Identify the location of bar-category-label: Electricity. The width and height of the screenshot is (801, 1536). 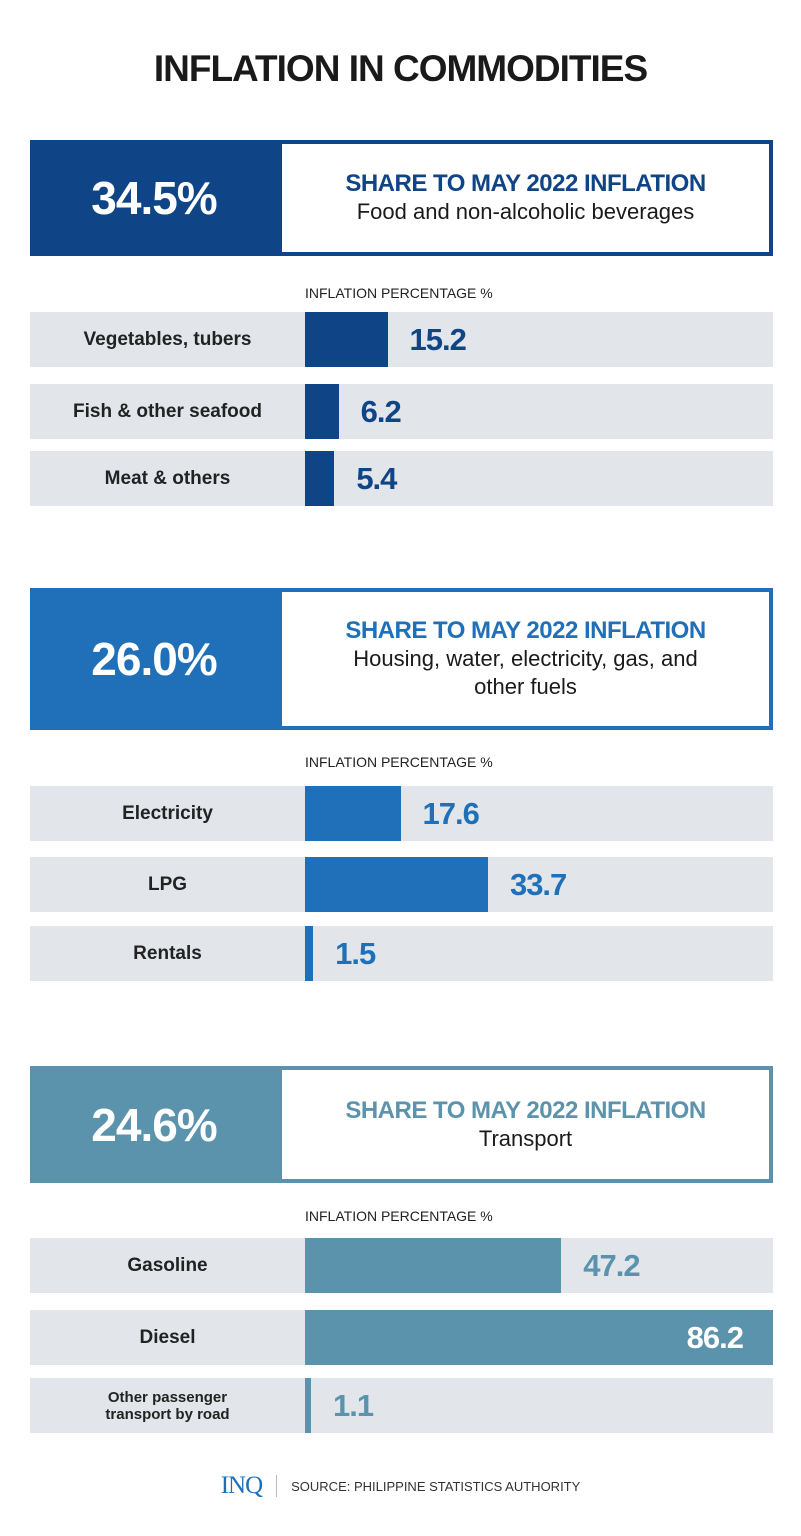
(167, 813).